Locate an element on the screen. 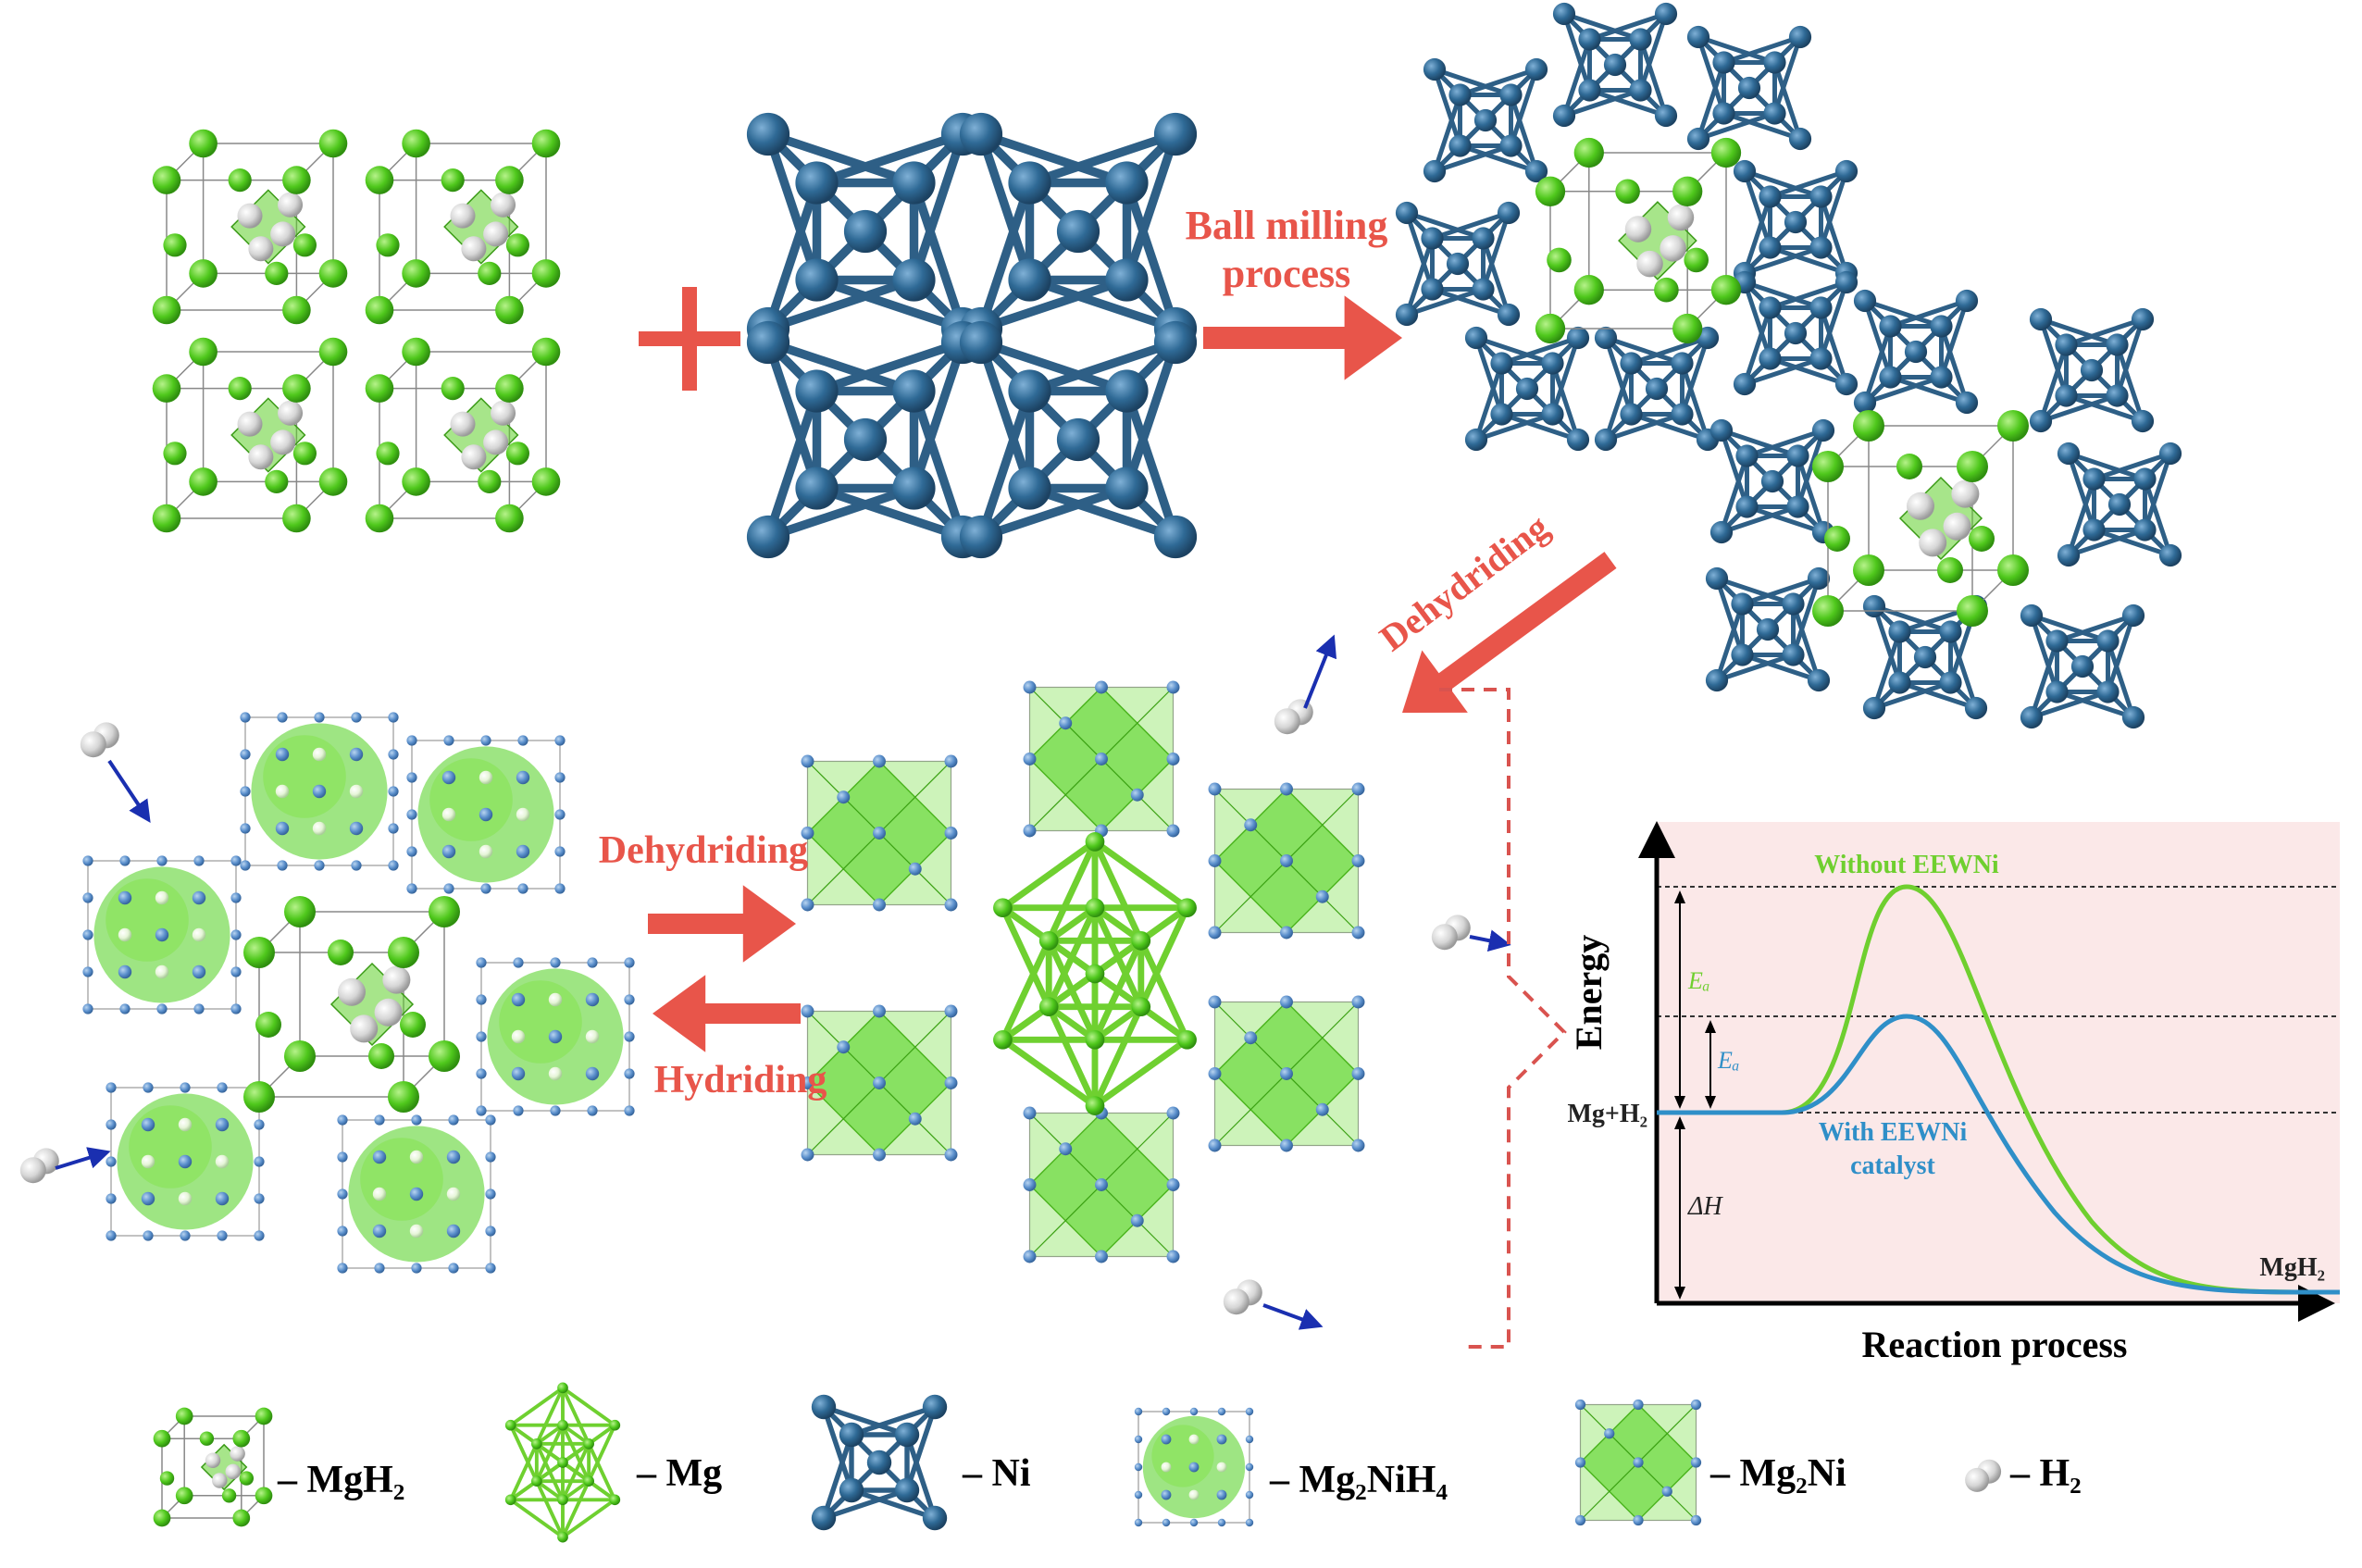 Image resolution: width=2362 pixels, height=1568 pixels. h2-in-arrow is located at coordinates (83, 1158).